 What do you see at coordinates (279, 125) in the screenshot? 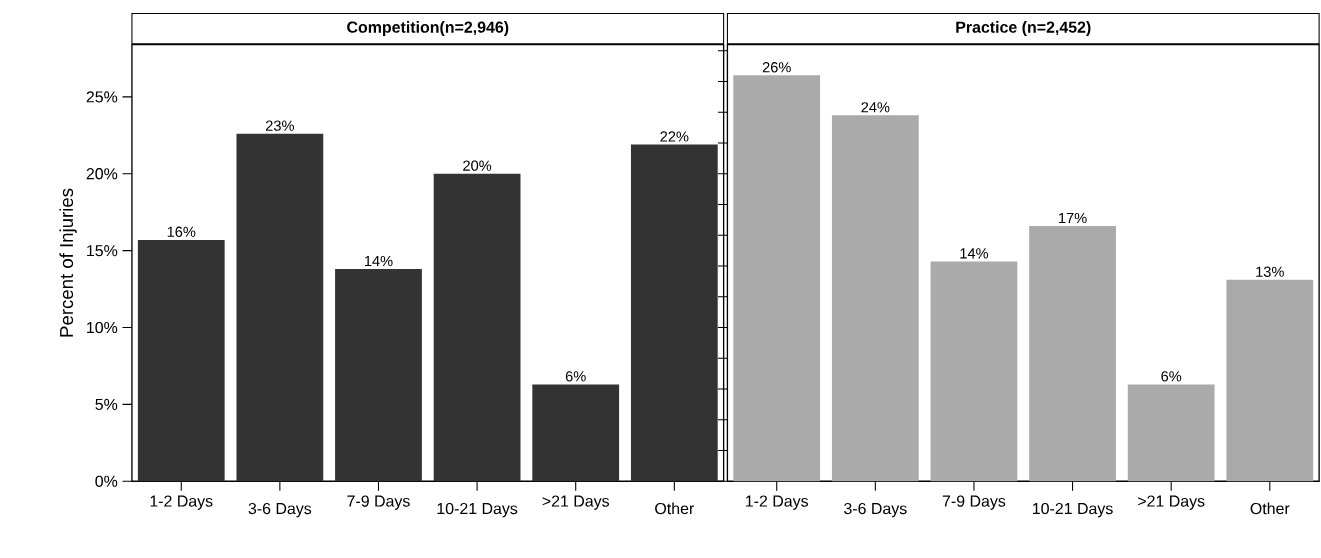
I see `data-label: 23%` at bounding box center [279, 125].